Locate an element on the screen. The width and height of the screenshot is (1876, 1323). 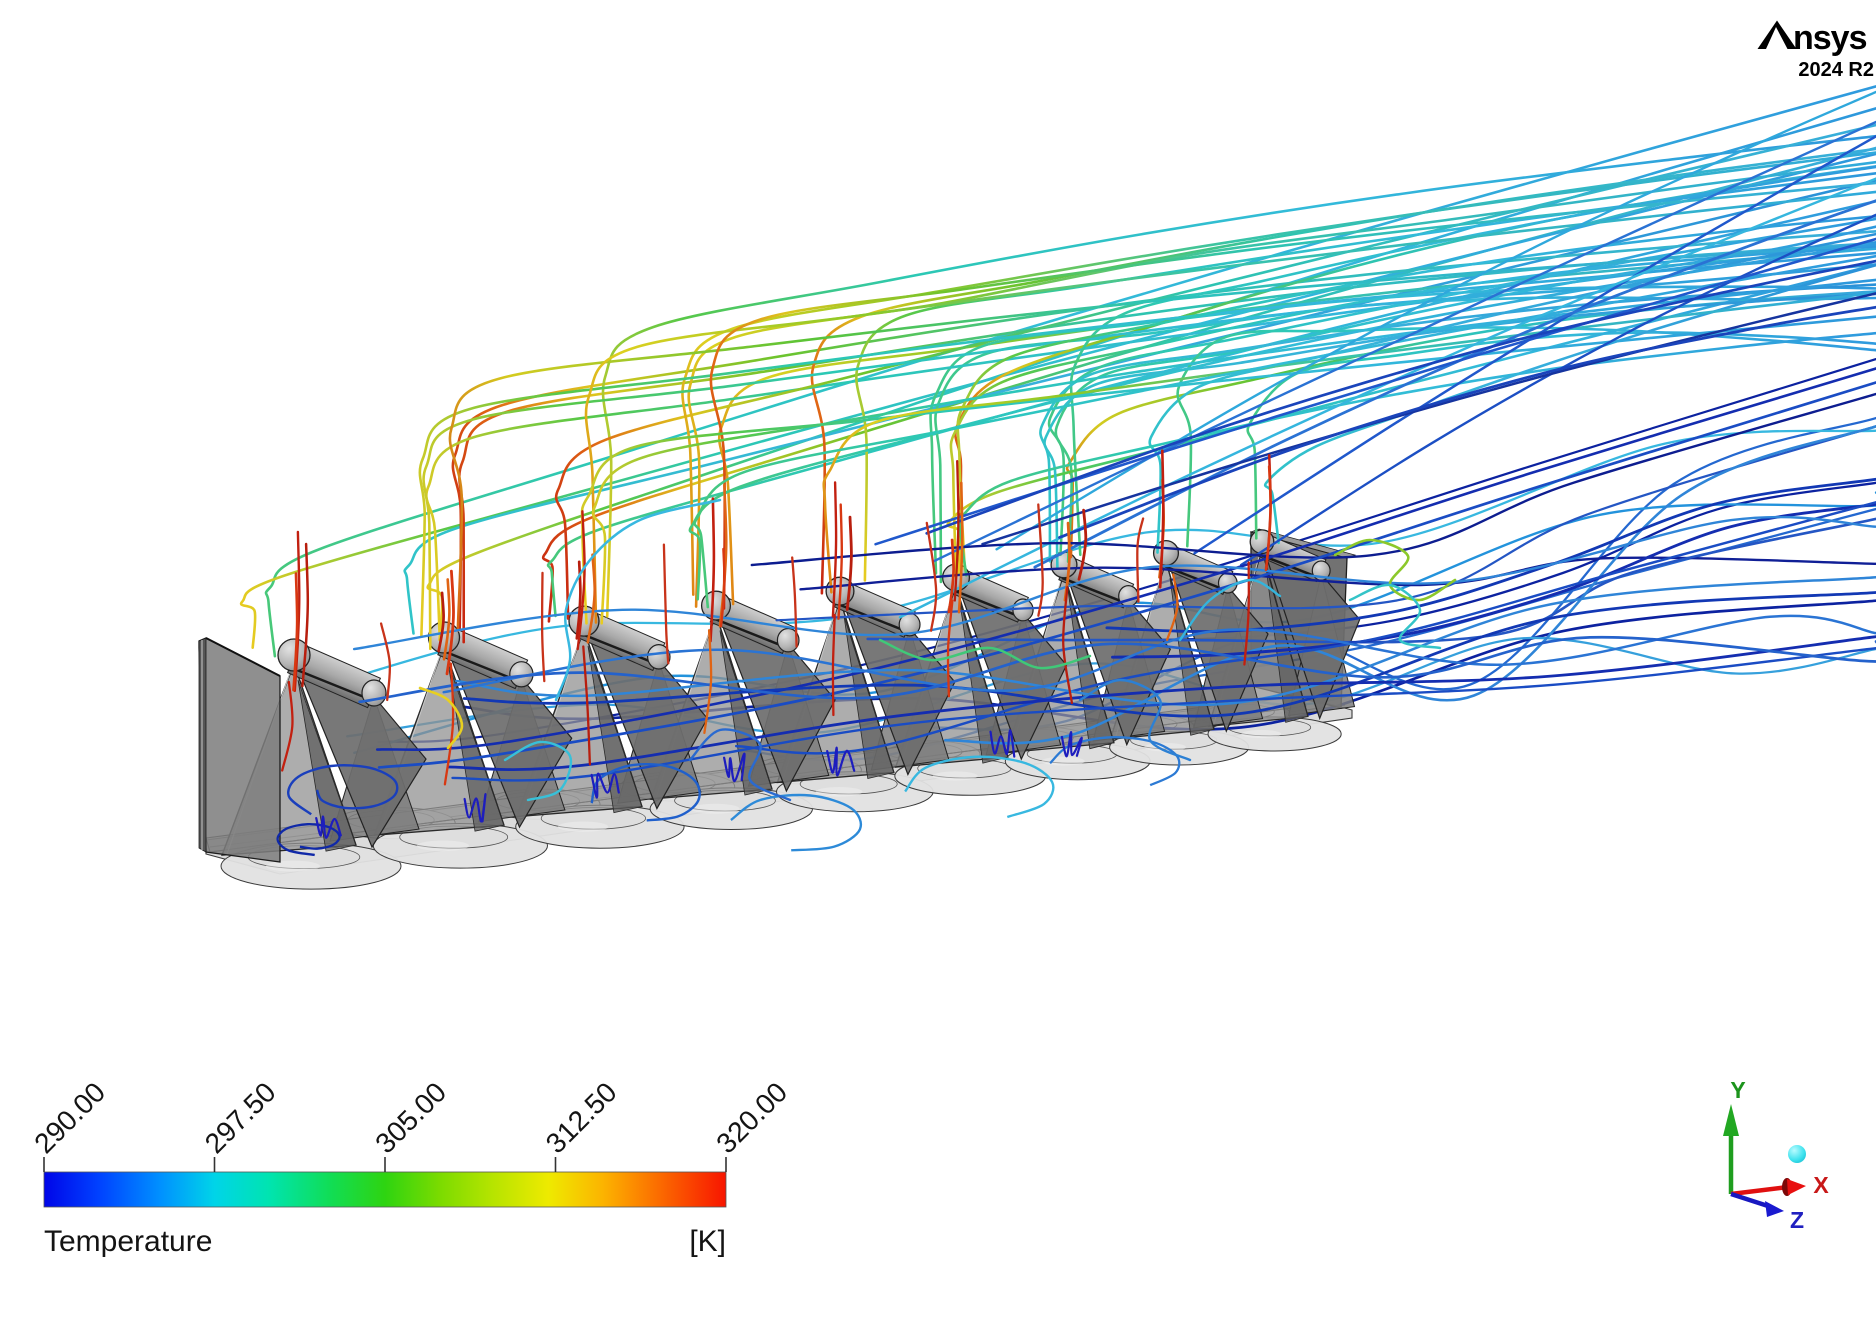
svg-text: nsys is located at coordinates (1830, 38).